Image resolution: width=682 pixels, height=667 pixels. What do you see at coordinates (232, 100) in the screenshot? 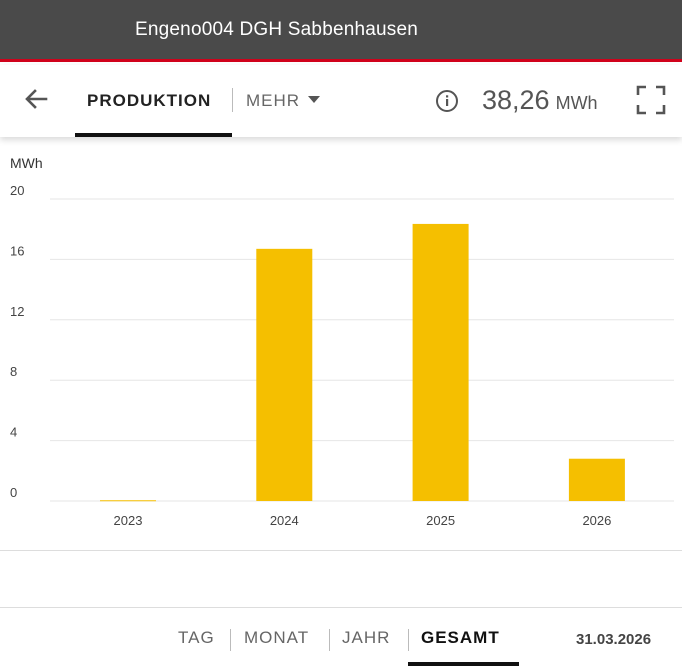
I see `tab-divider` at bounding box center [232, 100].